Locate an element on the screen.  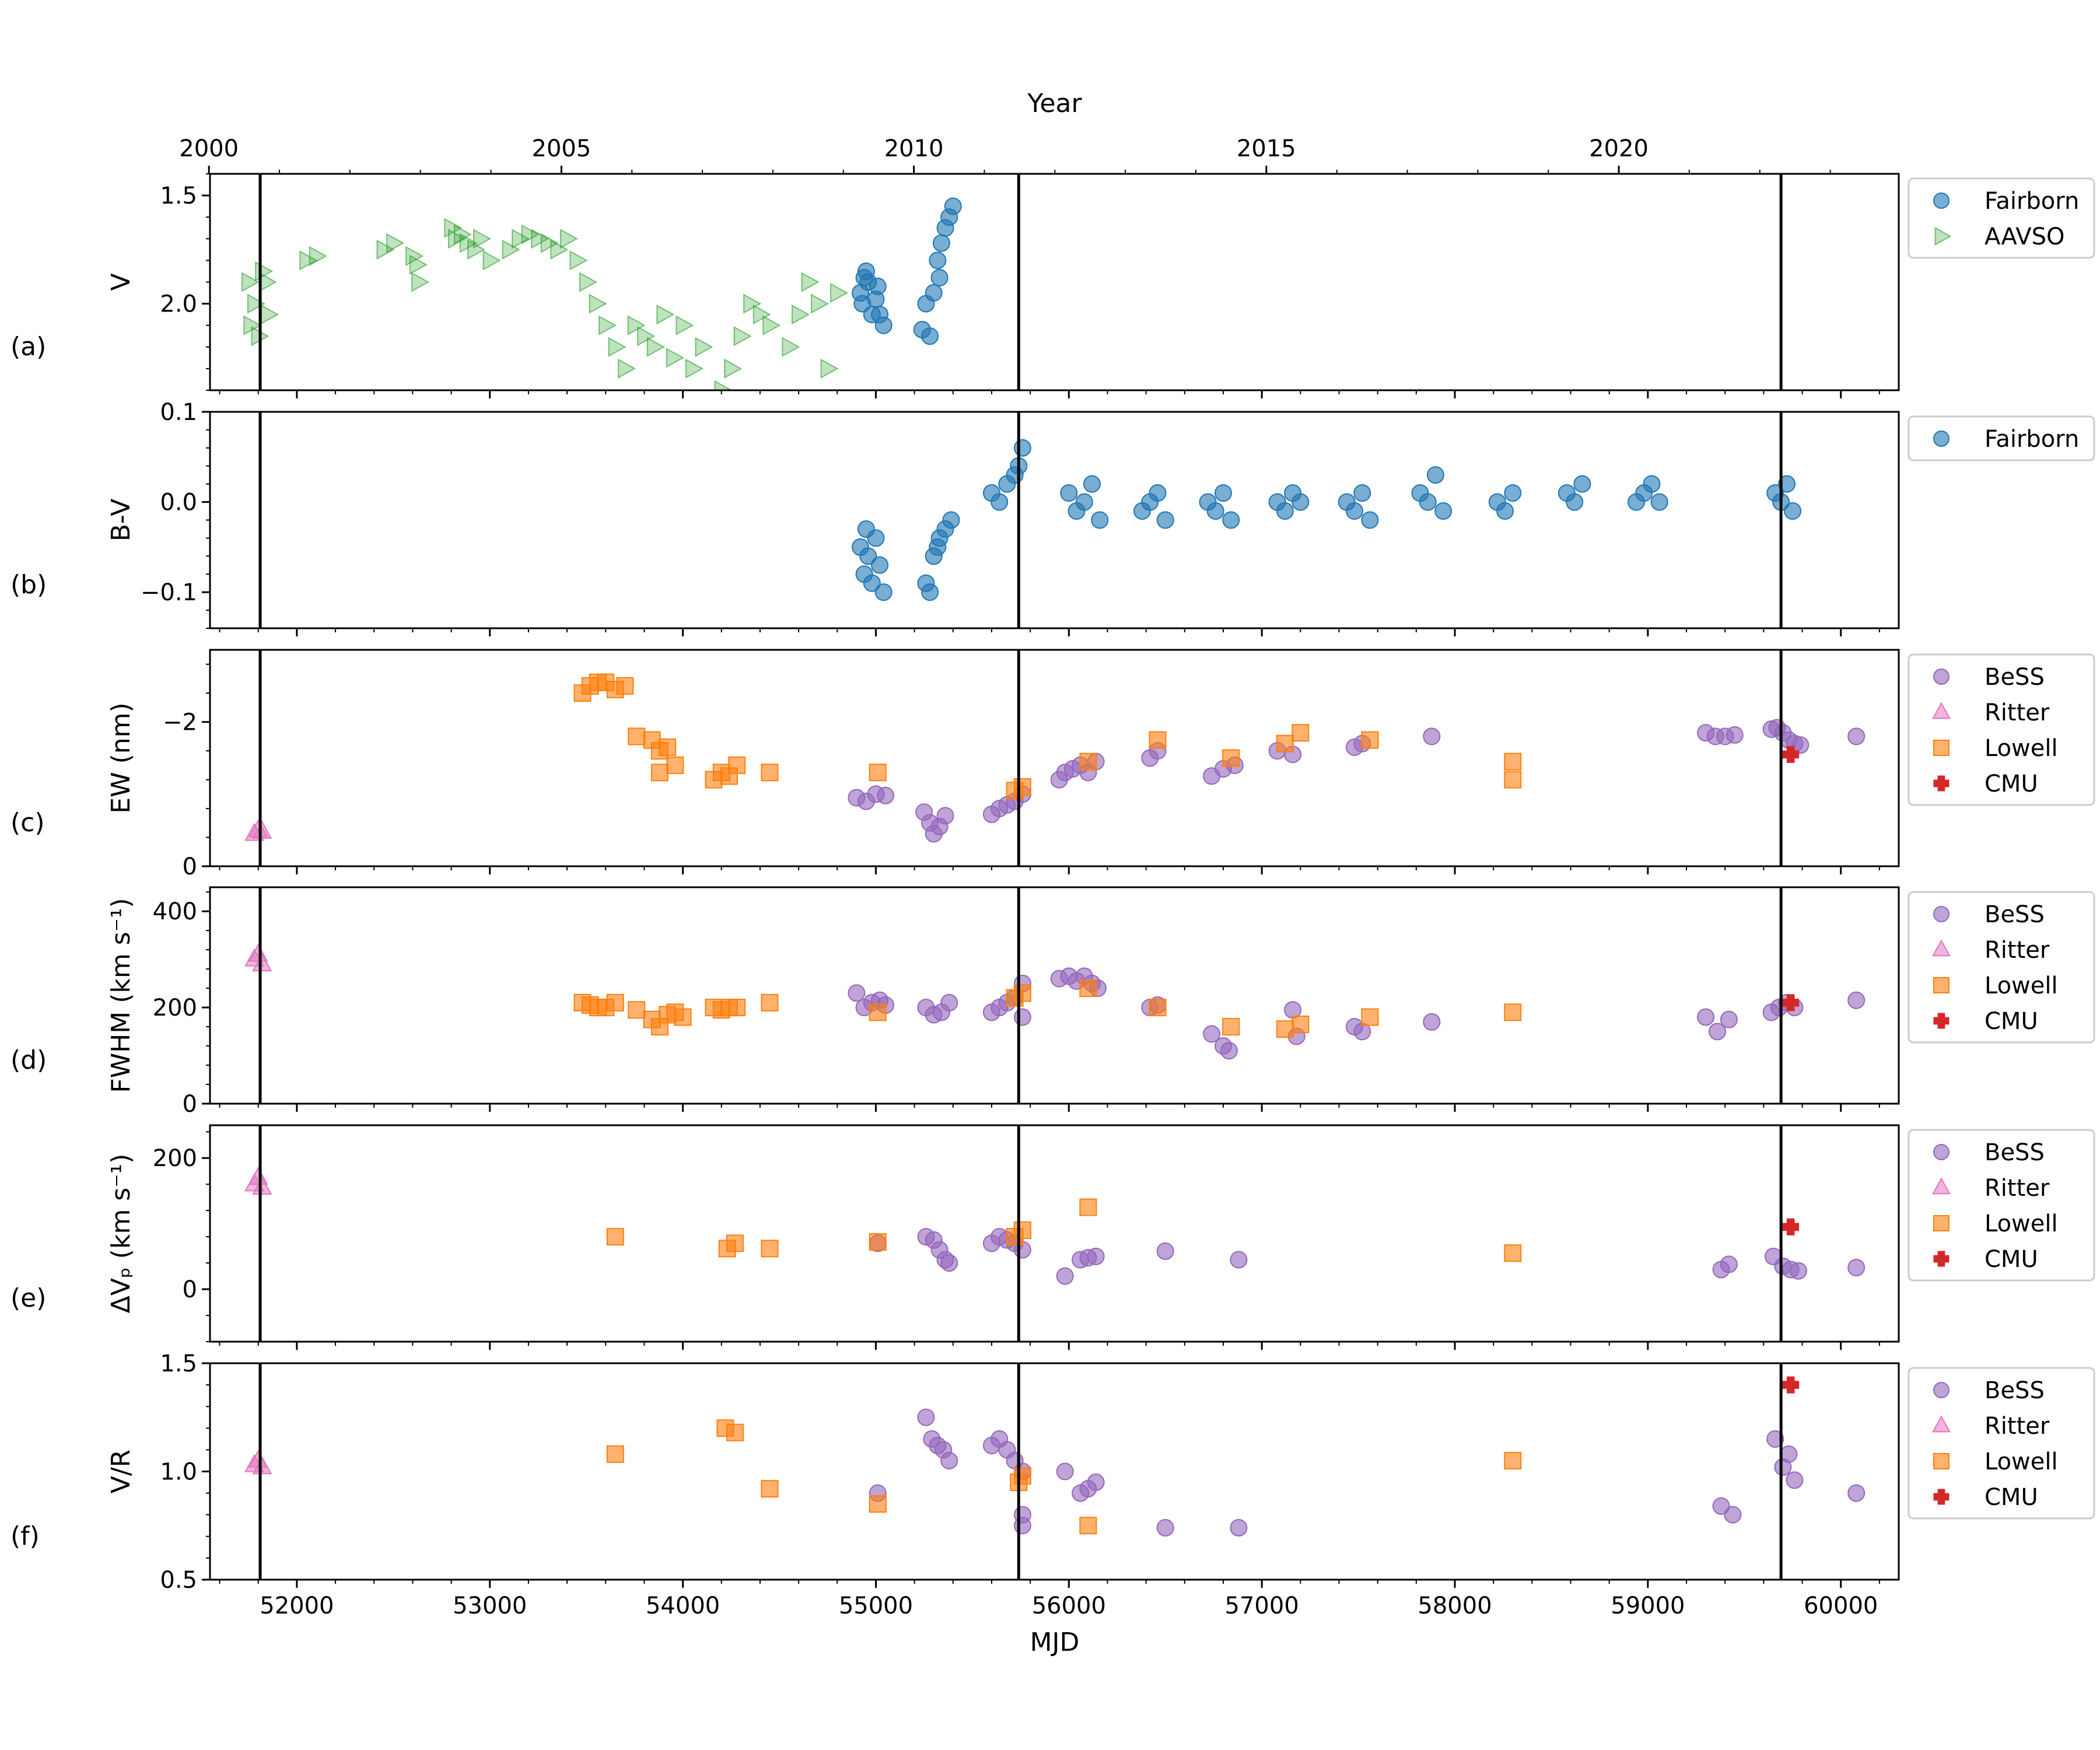
x-tick-label: 57000 is located at coordinates (1262, 1605).